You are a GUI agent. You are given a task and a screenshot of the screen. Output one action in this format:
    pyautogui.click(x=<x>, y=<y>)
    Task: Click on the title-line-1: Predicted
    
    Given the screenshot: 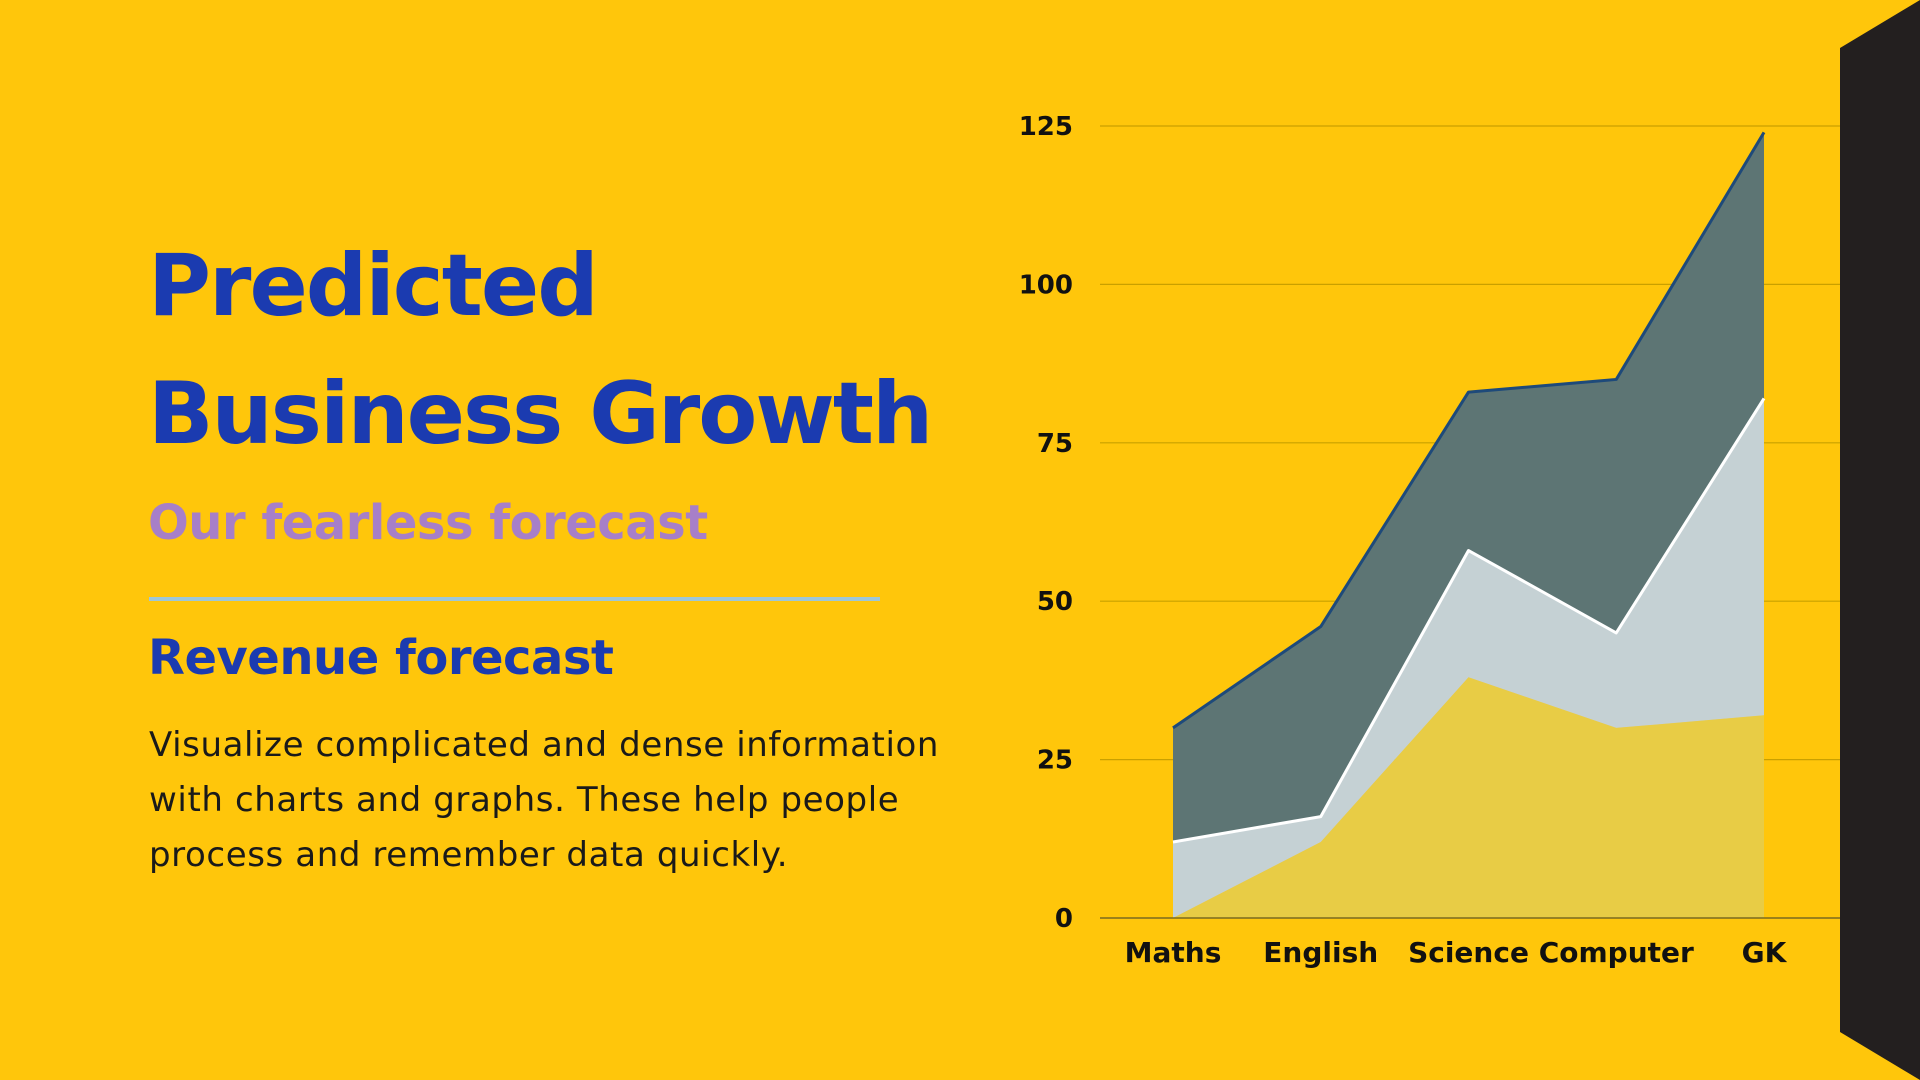 What is the action you would take?
    pyautogui.click(x=373, y=286)
    